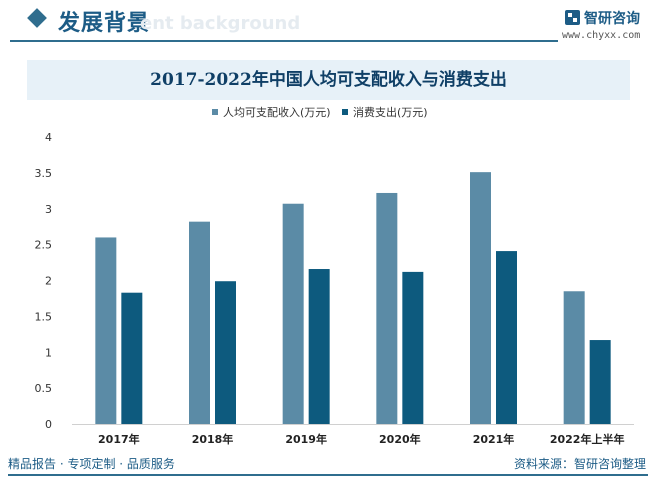  Describe the element at coordinates (44, 173) in the screenshot. I see `y-tick-label: 3.5` at that location.